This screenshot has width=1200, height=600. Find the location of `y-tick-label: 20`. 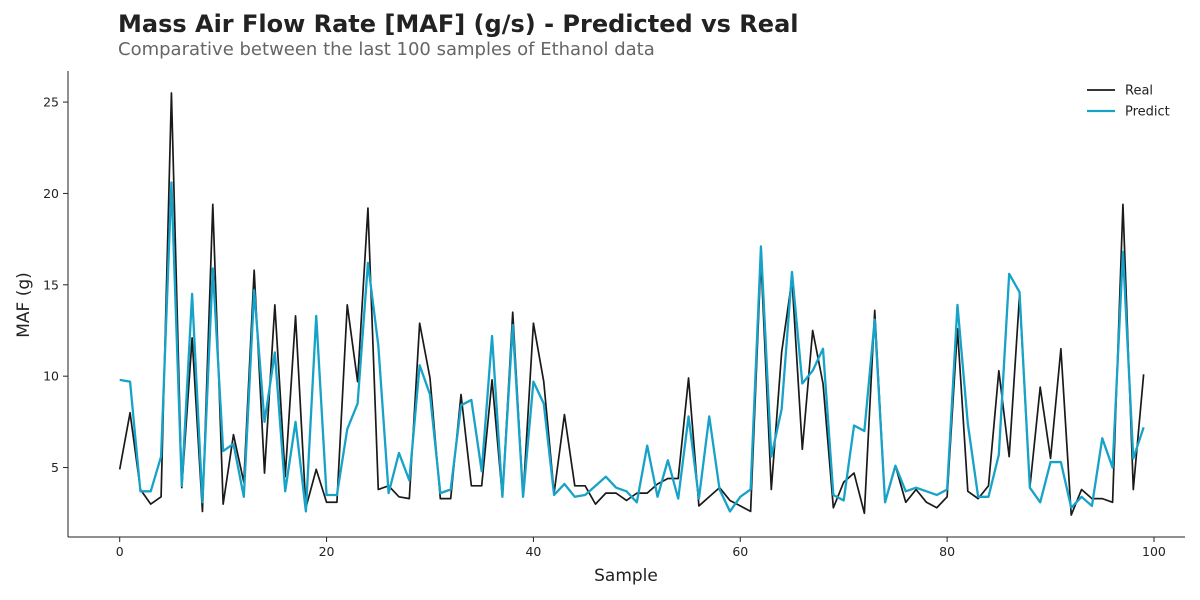

y-tick-label: 20 is located at coordinates (51, 193).